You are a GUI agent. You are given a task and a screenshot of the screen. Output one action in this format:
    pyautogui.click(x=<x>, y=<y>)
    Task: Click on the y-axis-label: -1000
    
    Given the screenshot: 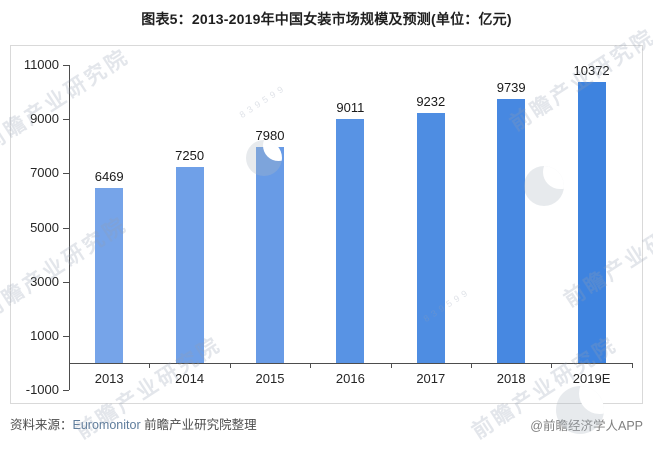 What is the action you would take?
    pyautogui.click(x=42, y=390)
    